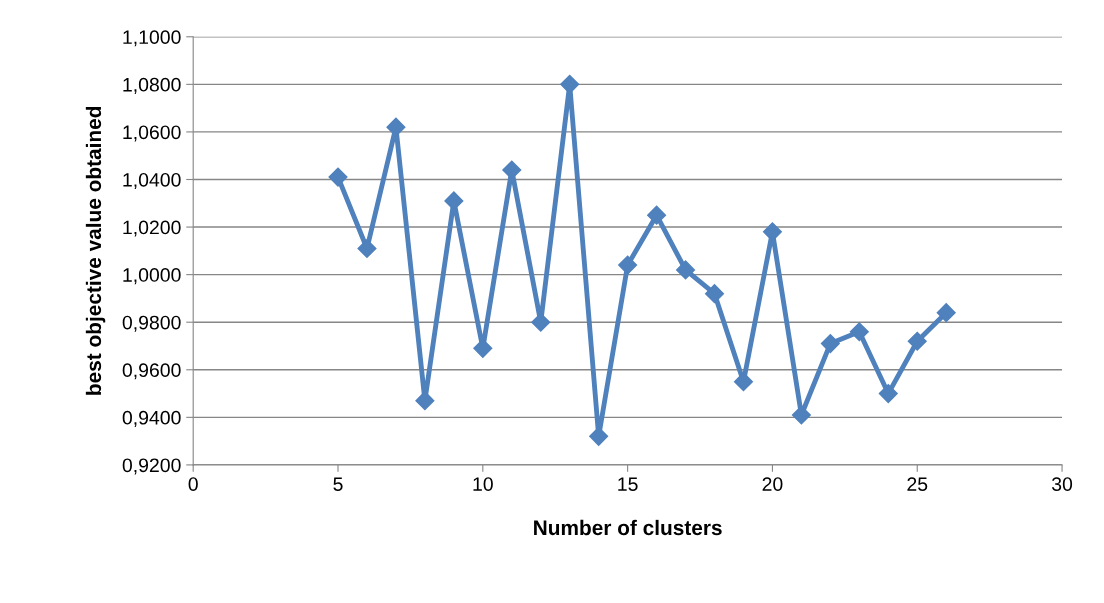 This screenshot has width=1104, height=603. What do you see at coordinates (1062, 484) in the screenshot?
I see `x-tick-label: 30` at bounding box center [1062, 484].